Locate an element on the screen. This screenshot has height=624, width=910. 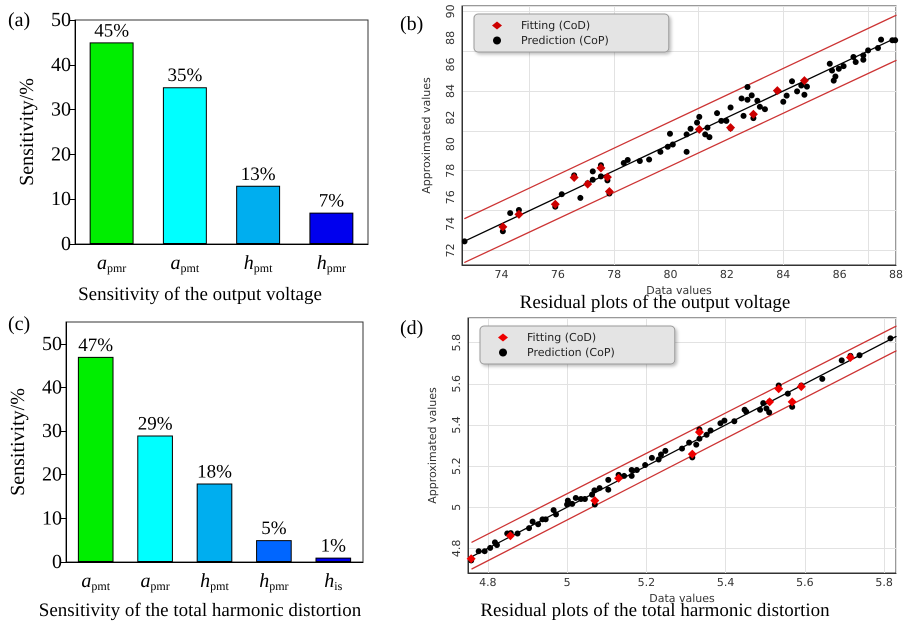
x-tick-label: 5.8 is located at coordinates (884, 582).